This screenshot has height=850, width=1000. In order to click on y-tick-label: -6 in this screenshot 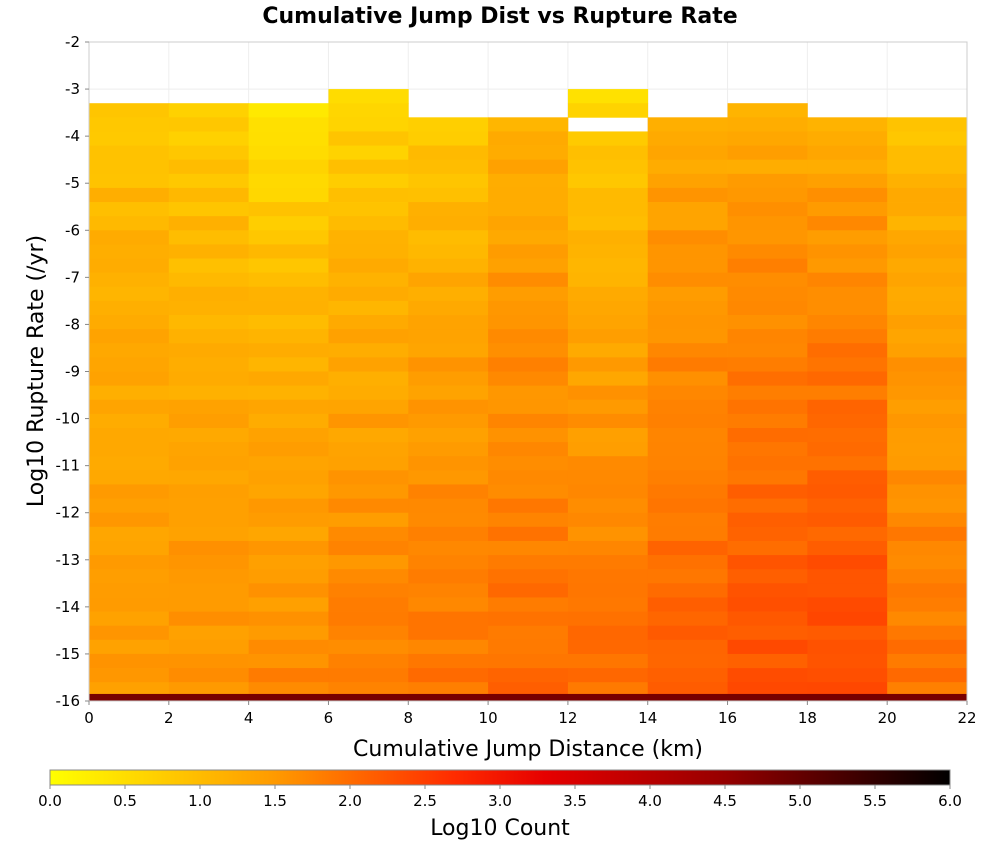, I will do `click(72, 230)`.